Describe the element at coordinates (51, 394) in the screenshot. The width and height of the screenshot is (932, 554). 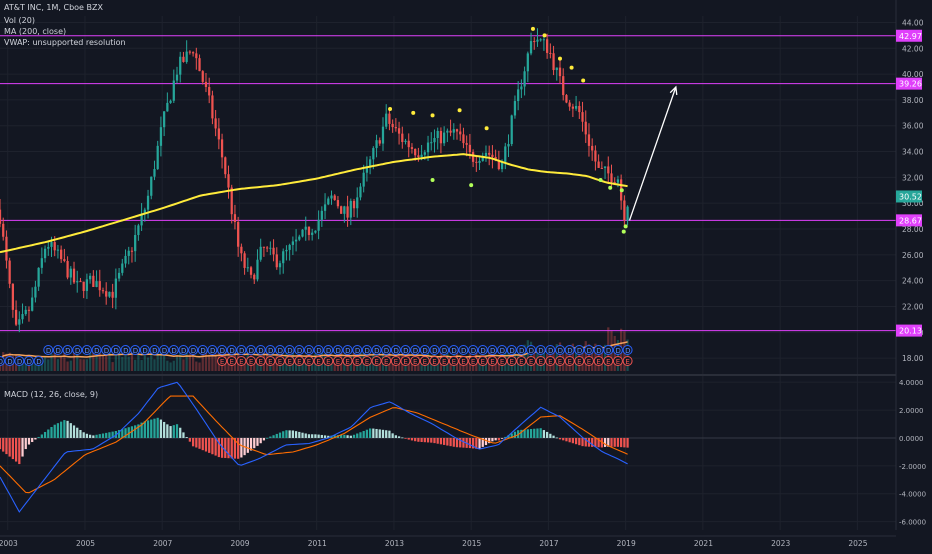
I see `macd-title: MACD (12, 26, close, 9)` at that location.